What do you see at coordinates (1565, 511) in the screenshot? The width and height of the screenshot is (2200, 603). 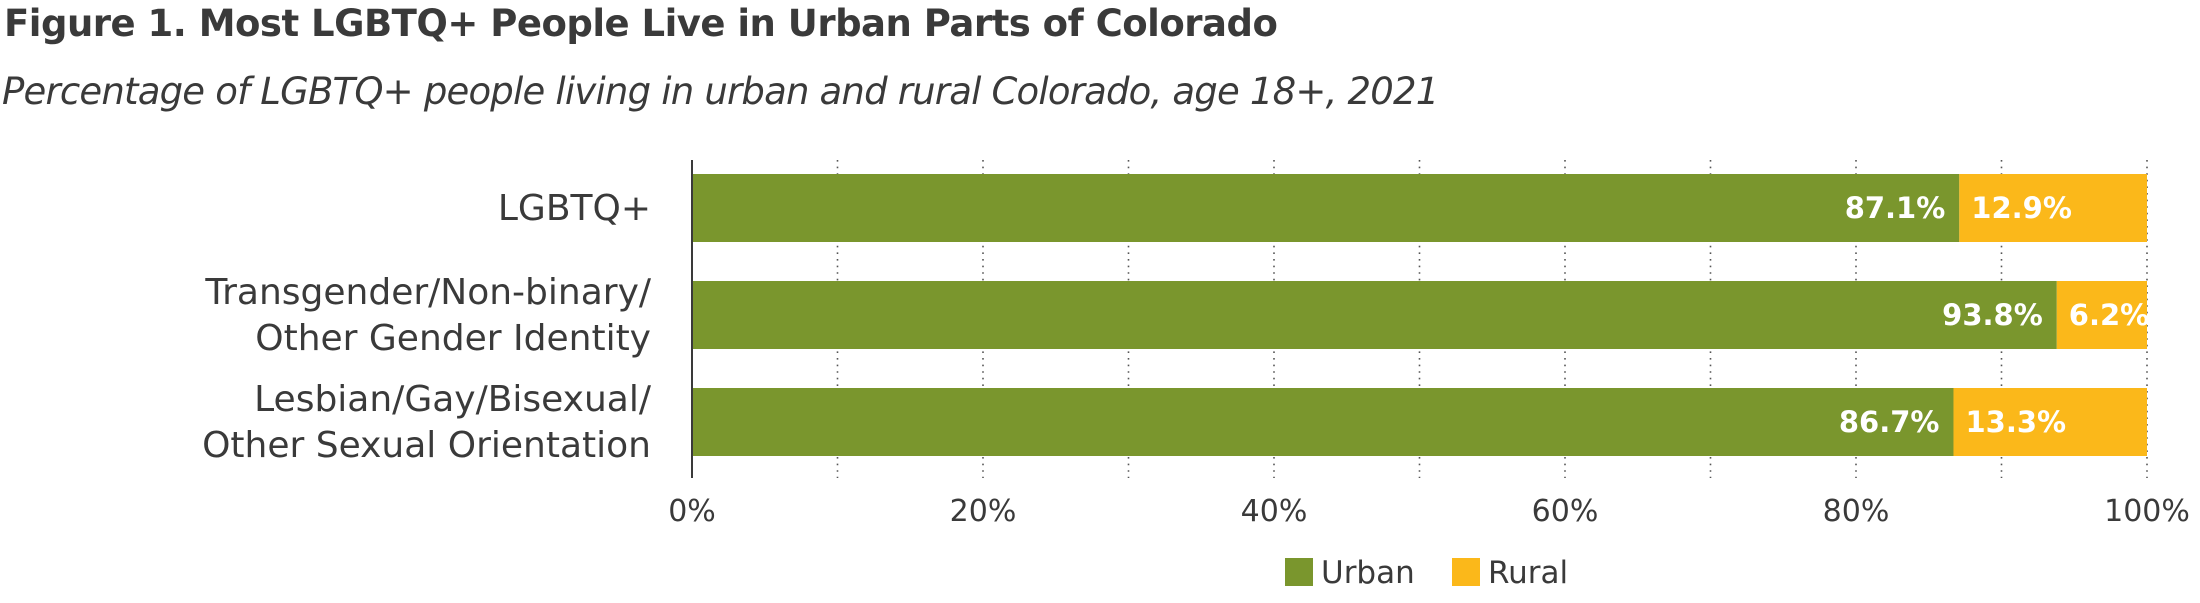 I see `x-tick-label: 60%` at bounding box center [1565, 511].